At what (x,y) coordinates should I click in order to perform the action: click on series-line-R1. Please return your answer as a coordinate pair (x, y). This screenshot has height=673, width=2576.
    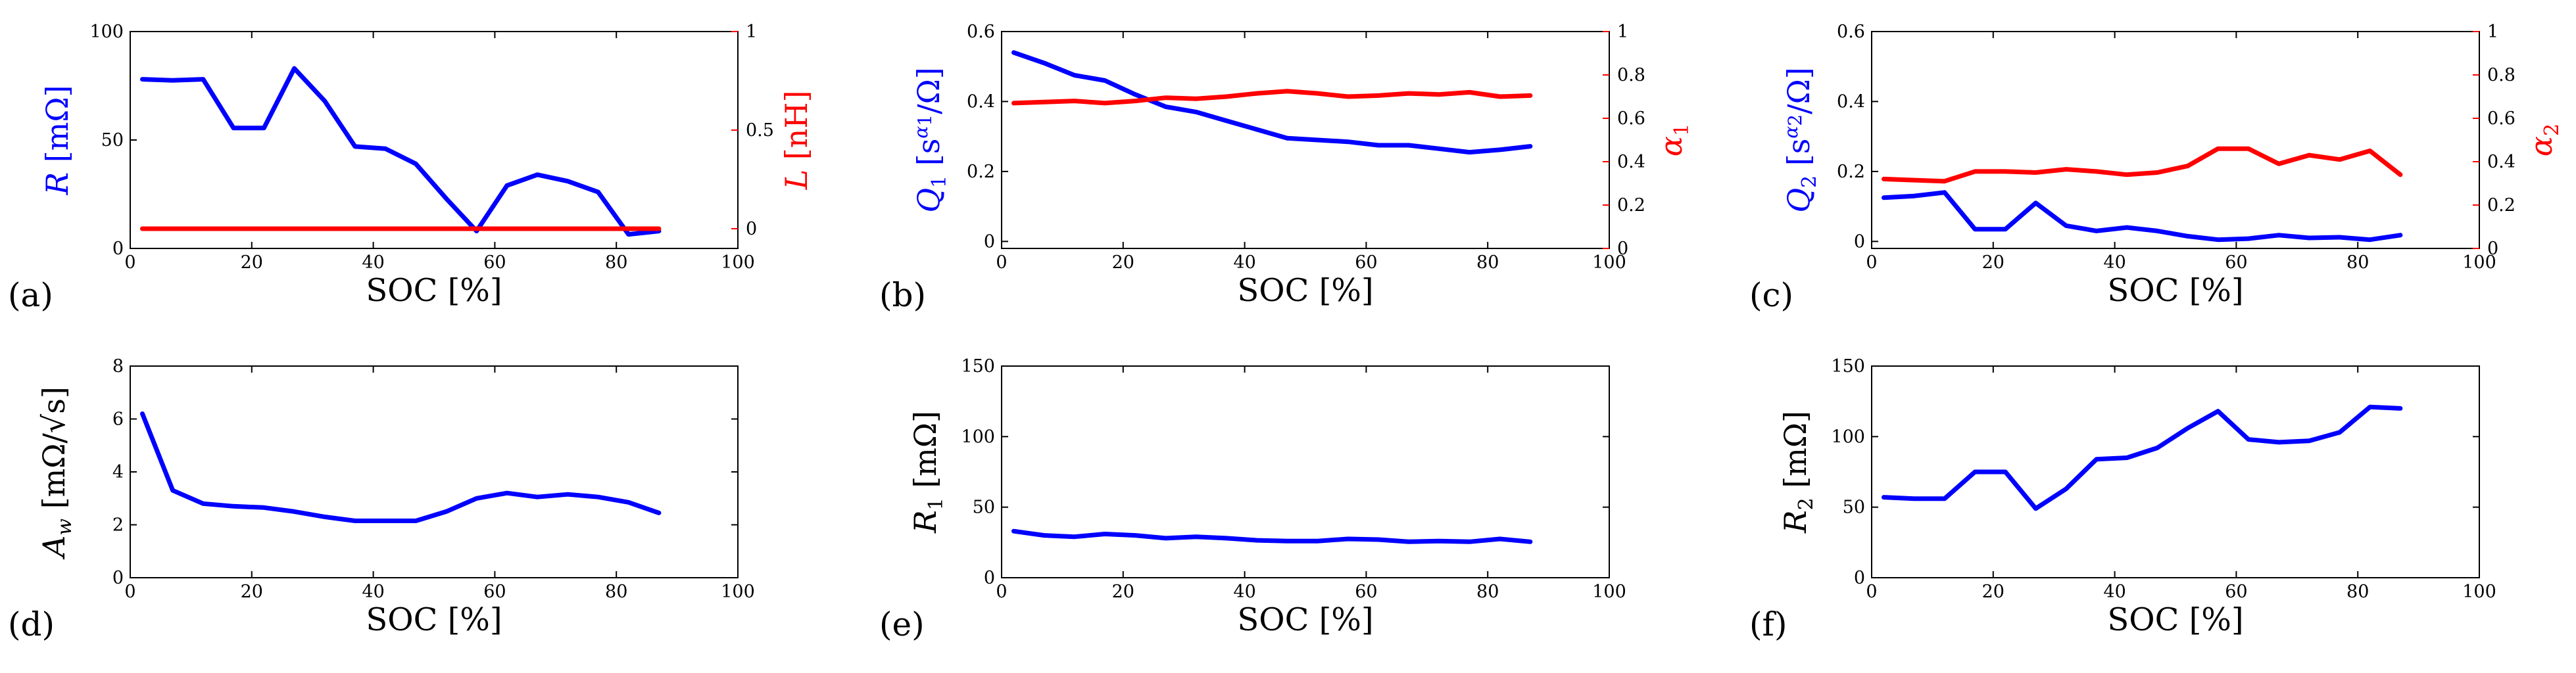
    Looking at the image, I should click on (1272, 536).